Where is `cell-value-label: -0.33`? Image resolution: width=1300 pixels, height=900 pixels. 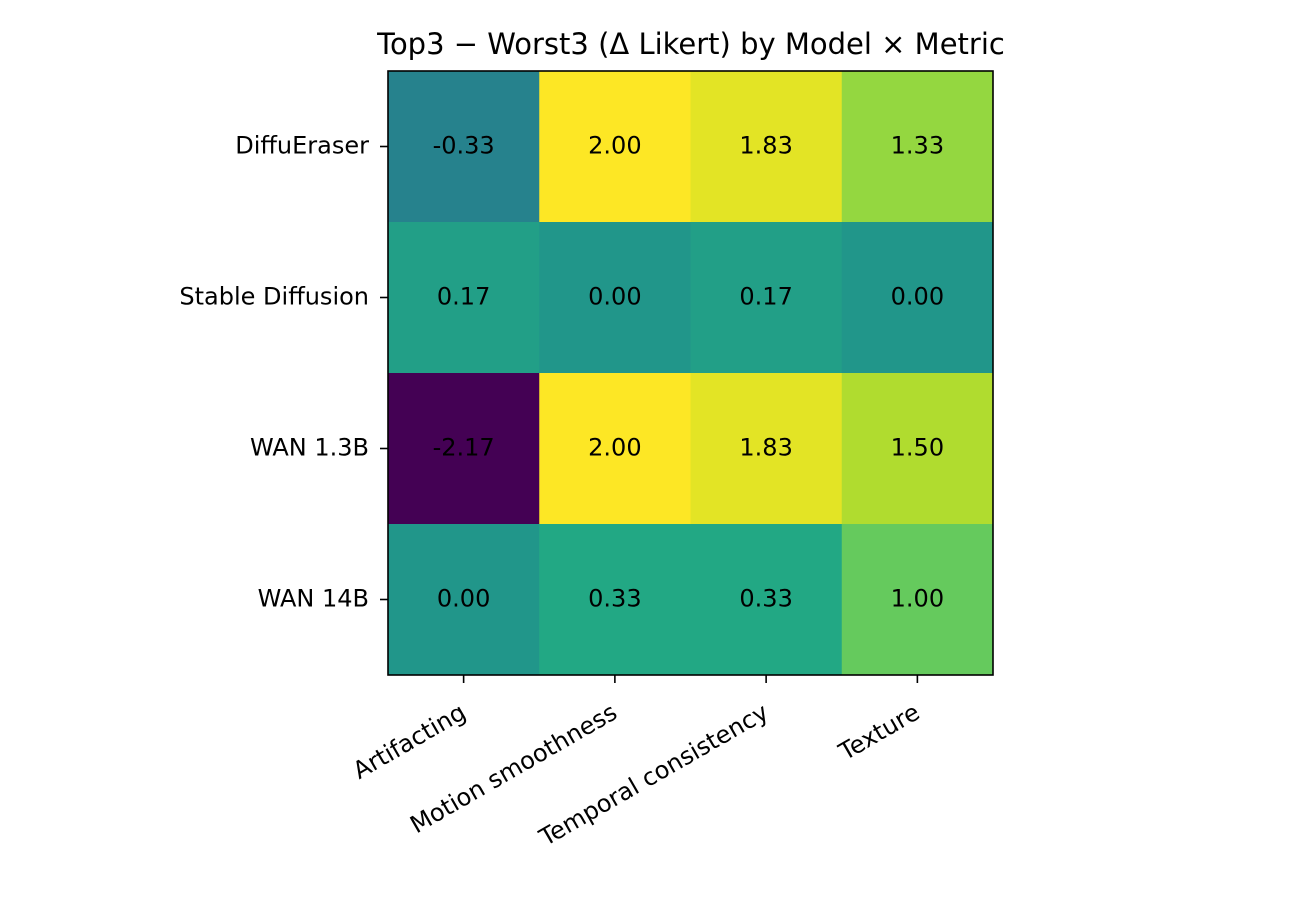 cell-value-label: -0.33 is located at coordinates (464, 146).